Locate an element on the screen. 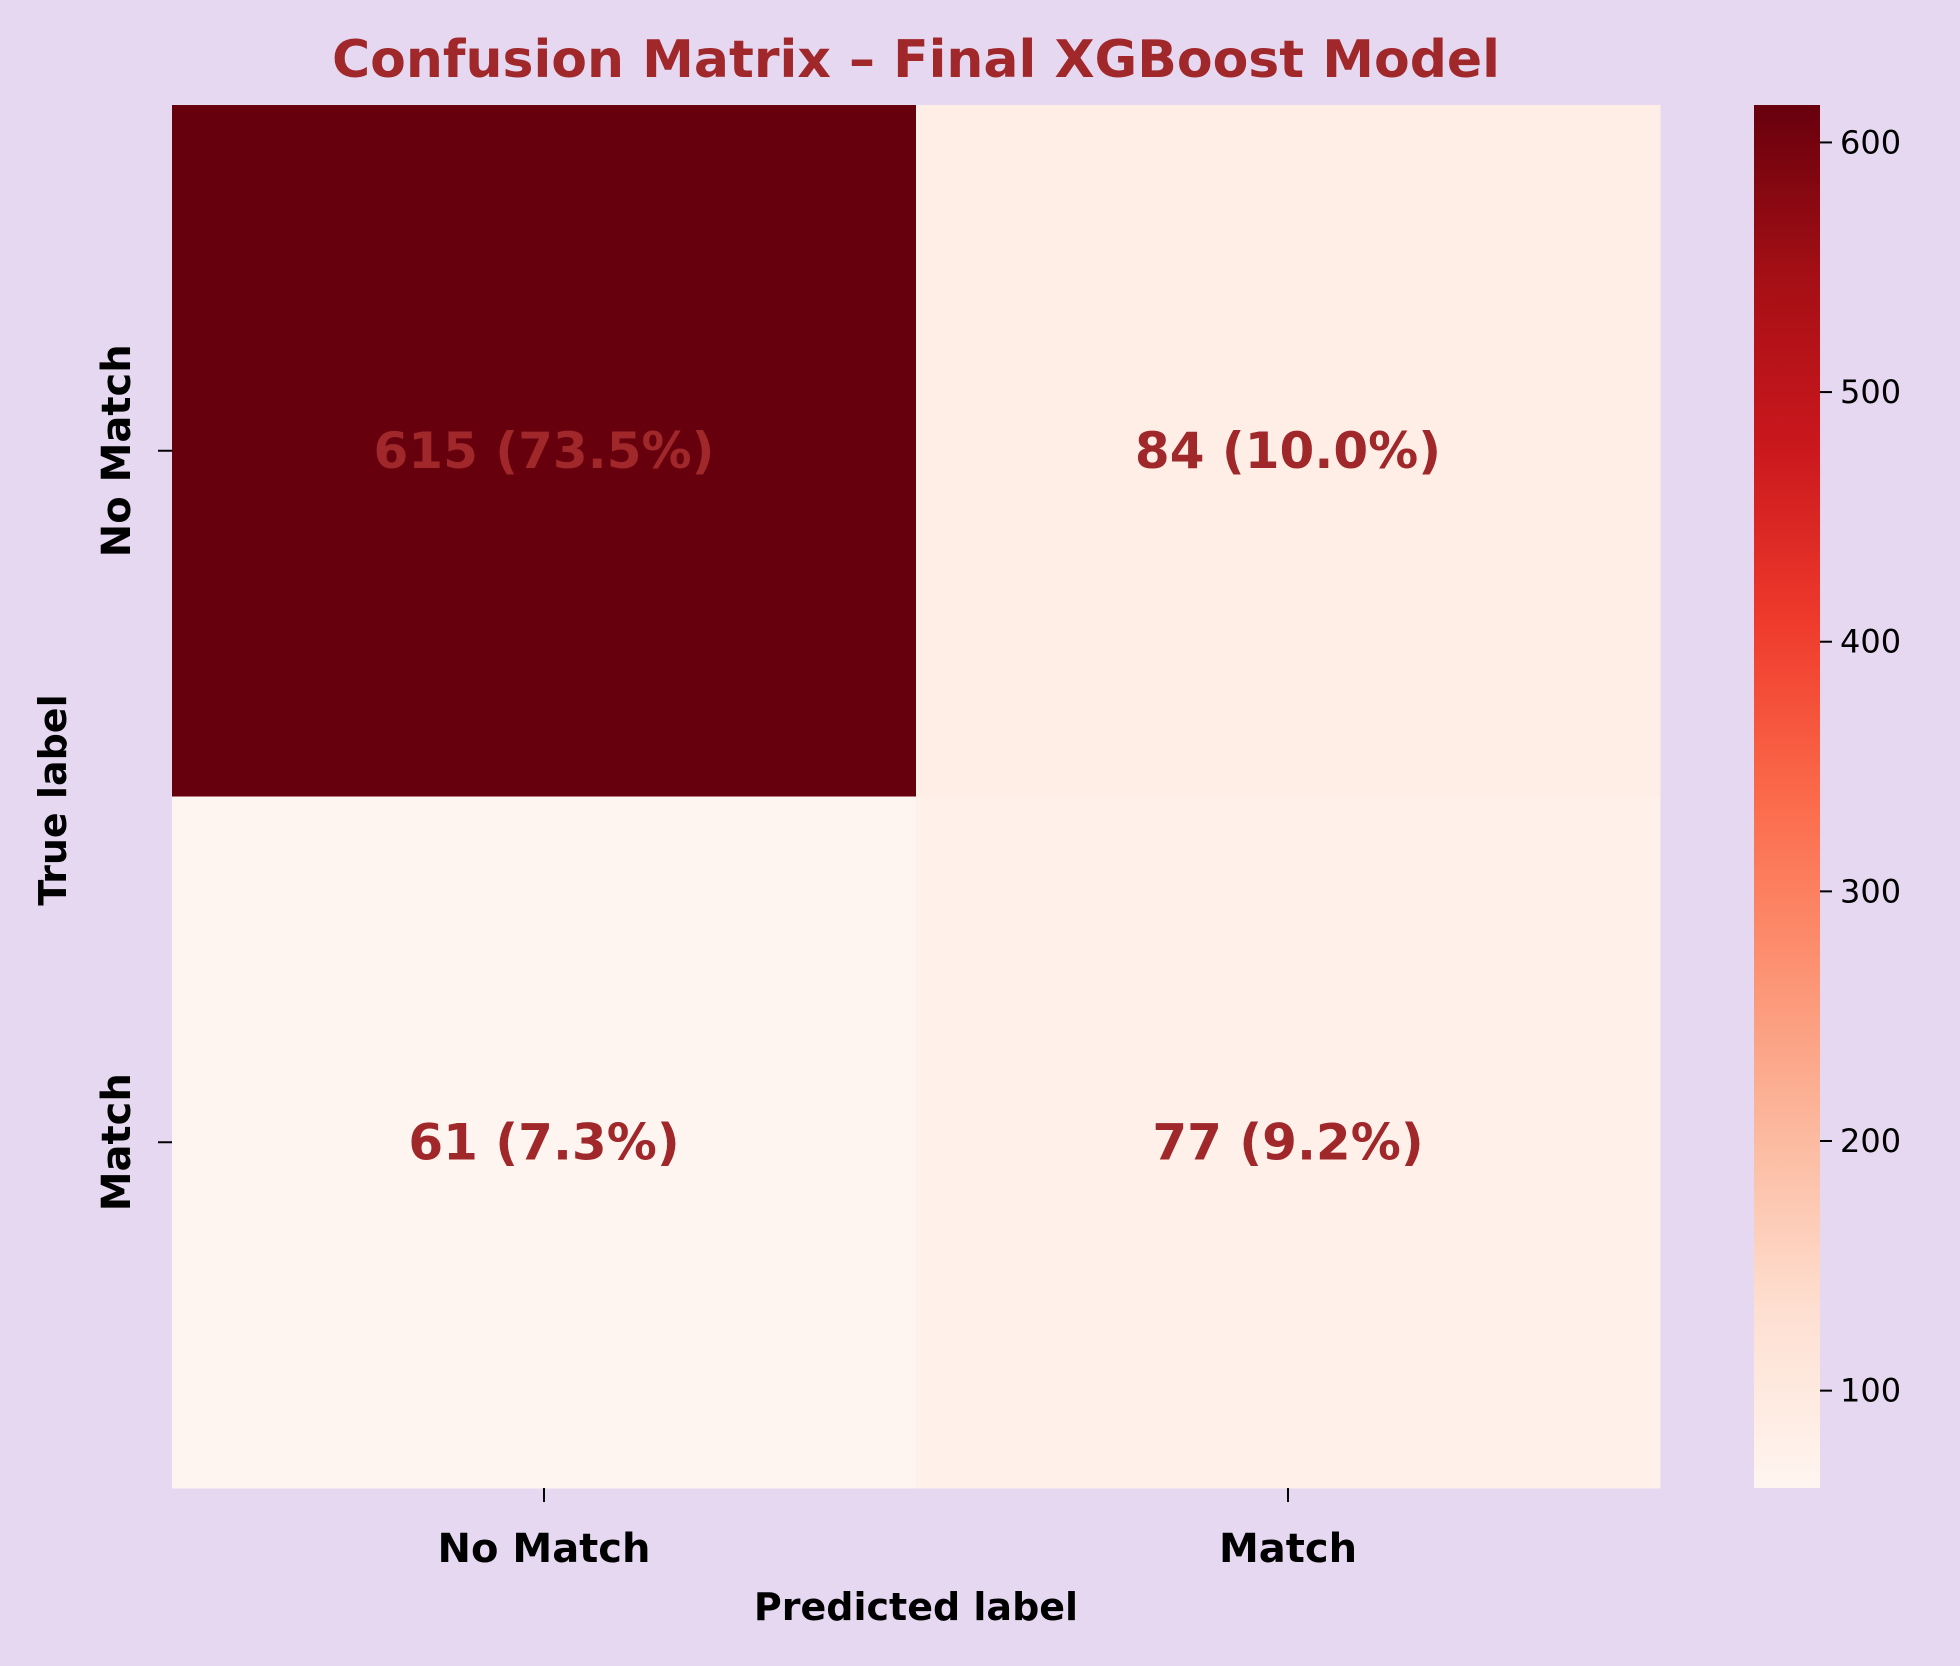  colorbar: 100 200 300 400 500 600 is located at coordinates (1827, 796).